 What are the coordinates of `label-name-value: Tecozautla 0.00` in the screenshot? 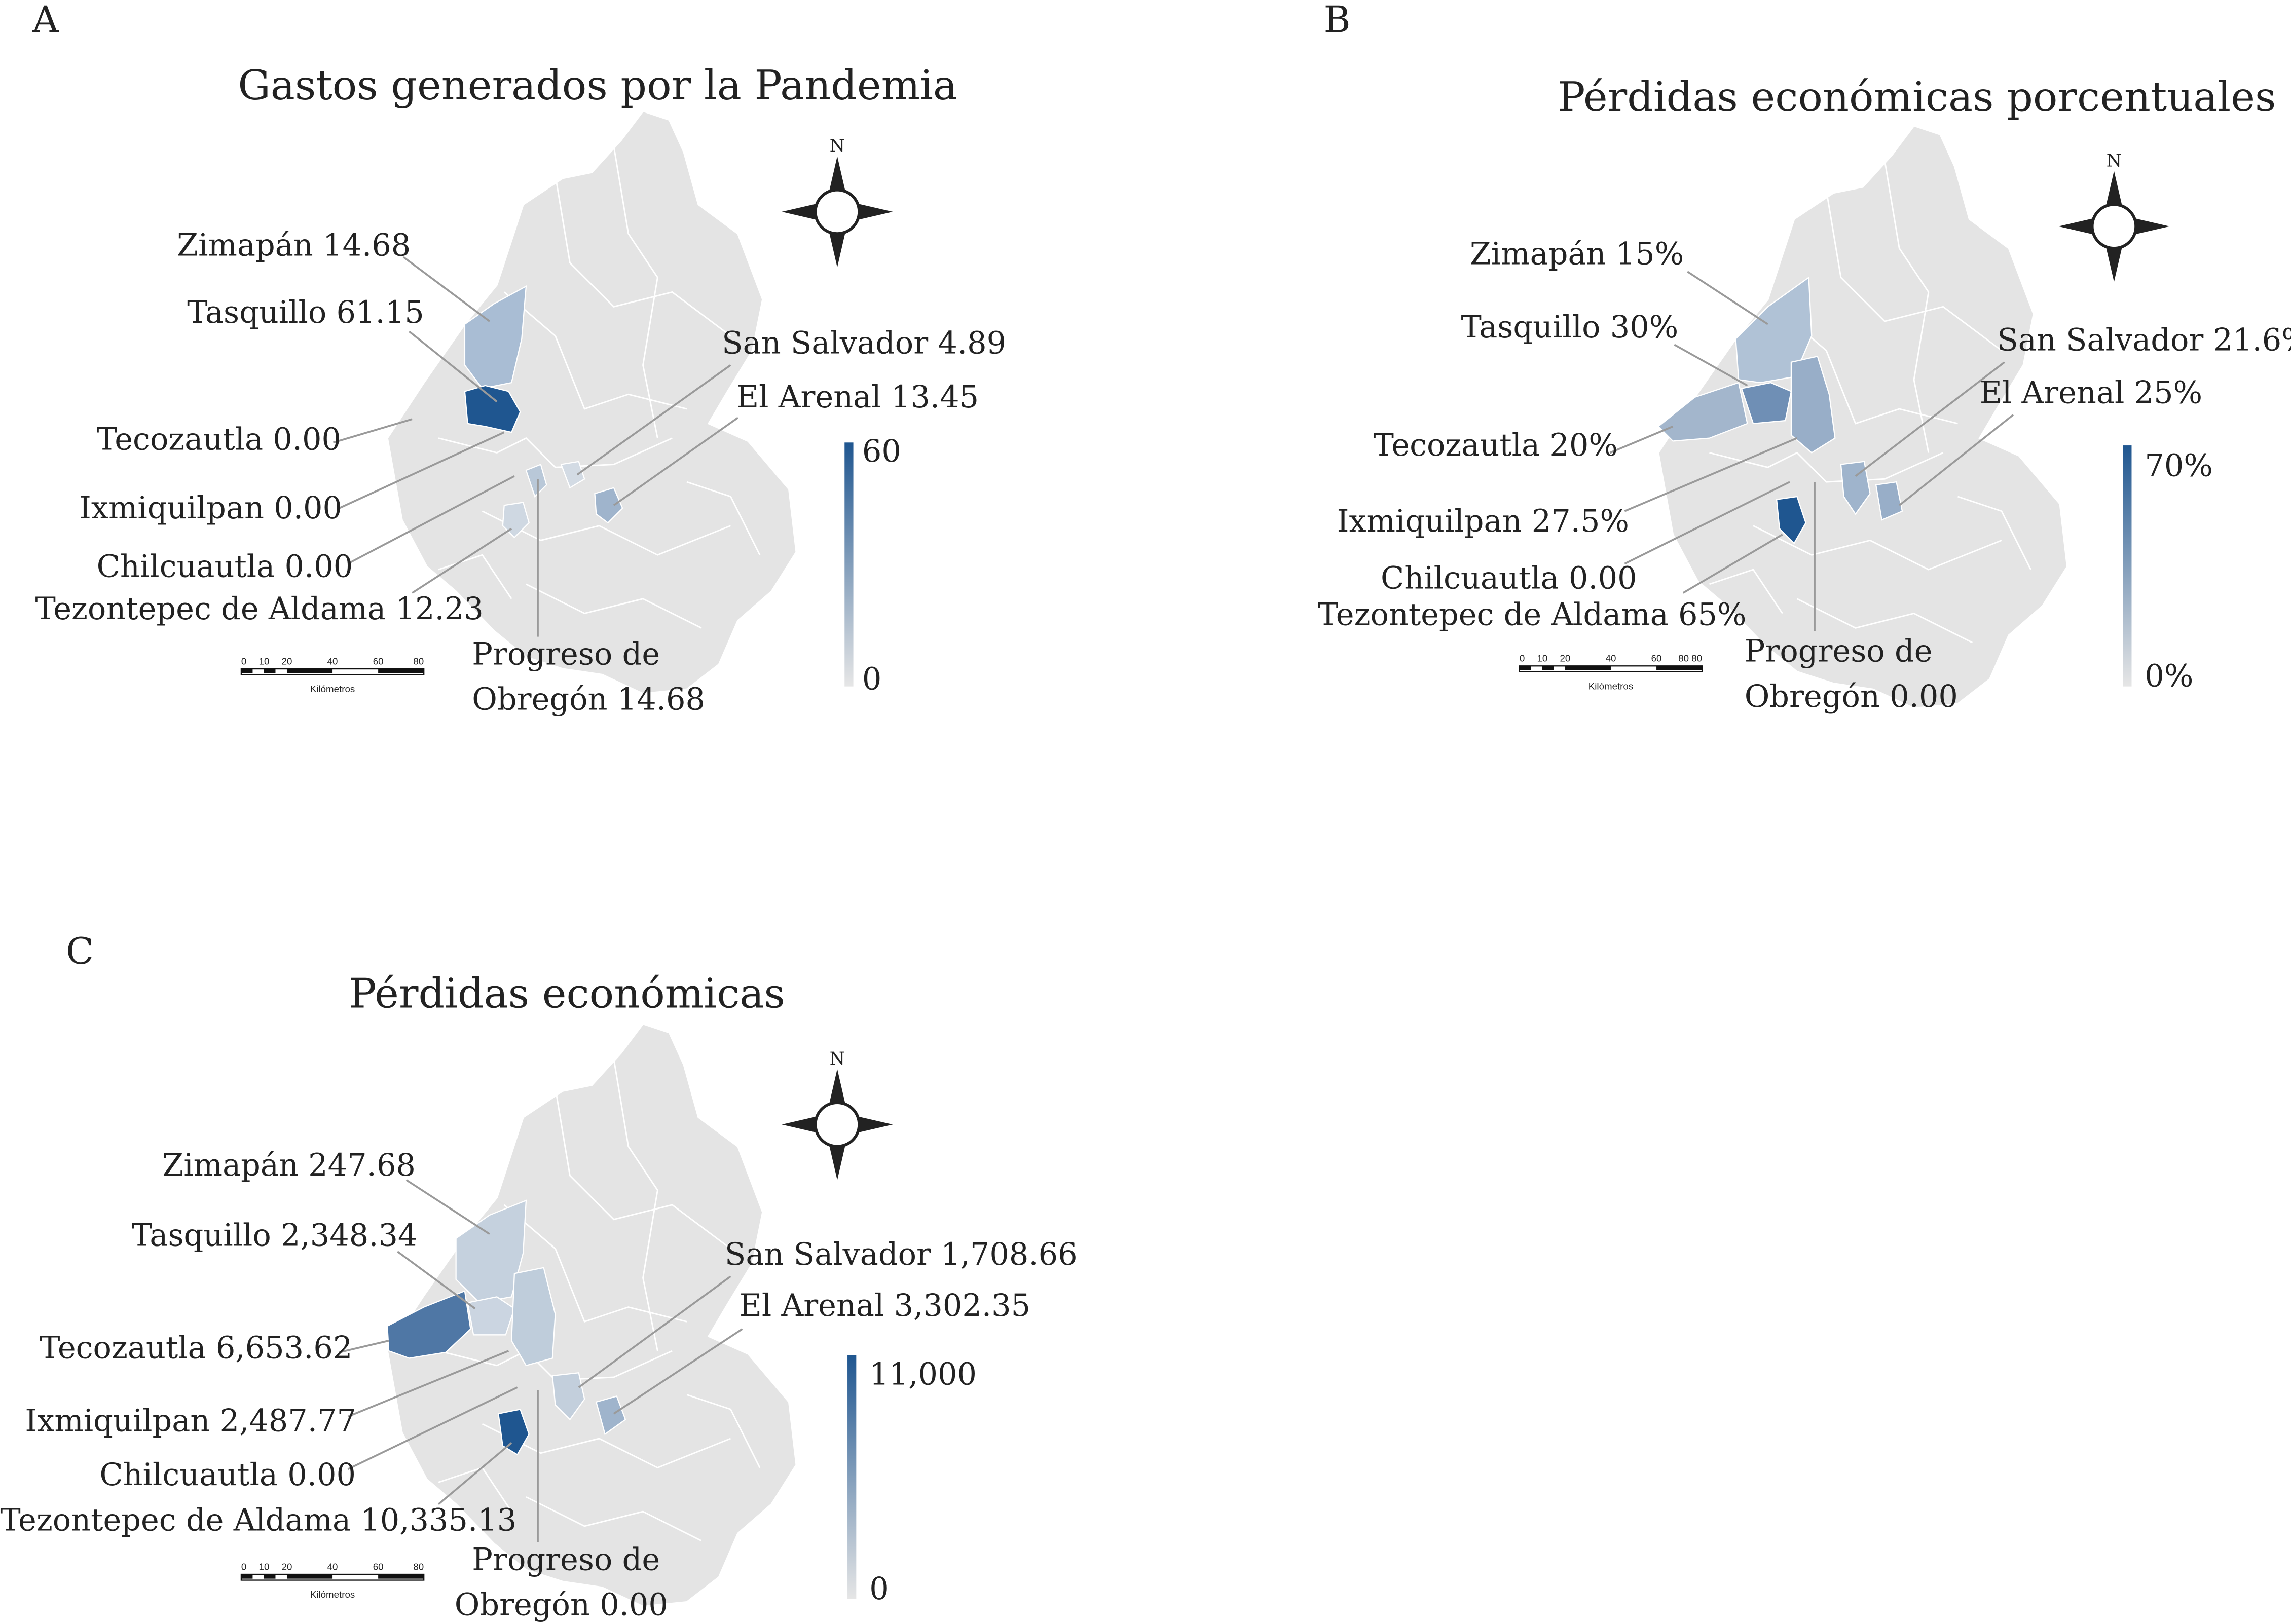 It's located at (219, 440).